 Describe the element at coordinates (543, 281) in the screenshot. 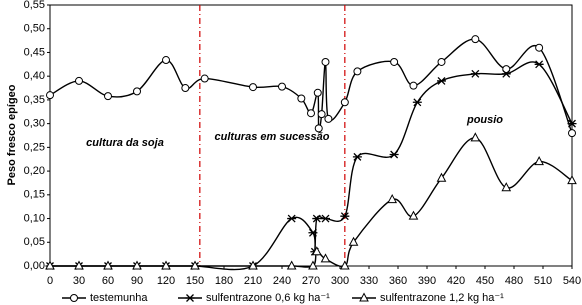

I see `x-tick-label: 510` at that location.